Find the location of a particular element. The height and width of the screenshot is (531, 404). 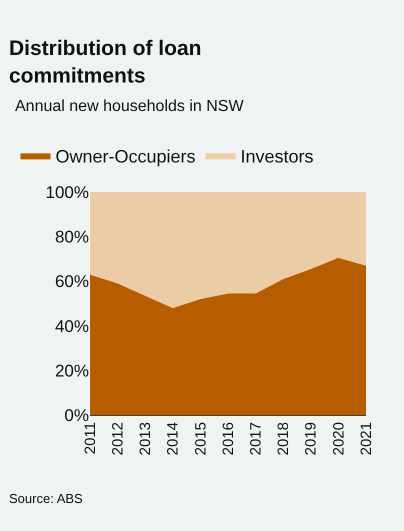

y-tick-label: 40% is located at coordinates (71, 326).